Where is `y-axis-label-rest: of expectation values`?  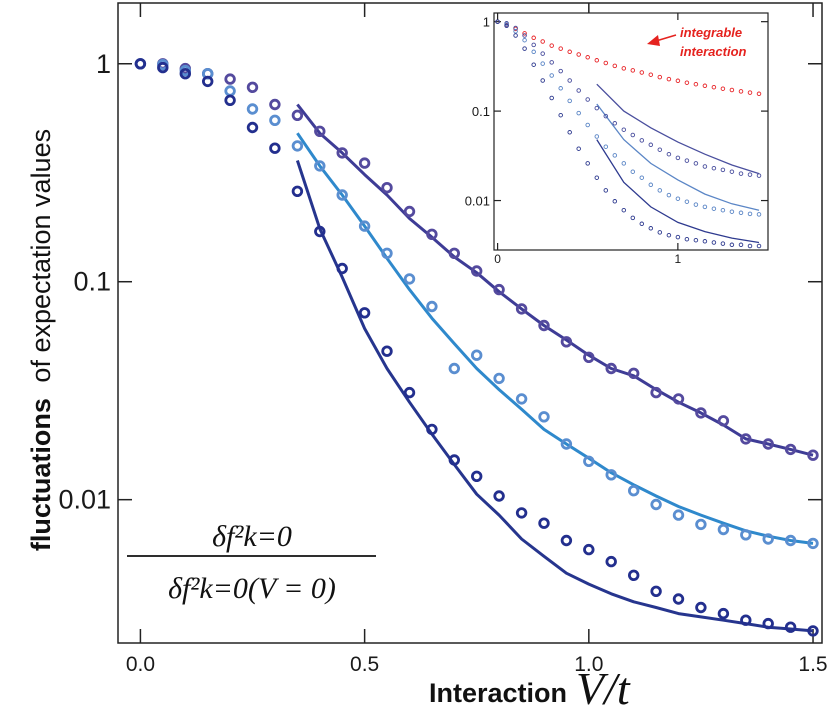
y-axis-label-rest: of expectation values is located at coordinates (41, 256).